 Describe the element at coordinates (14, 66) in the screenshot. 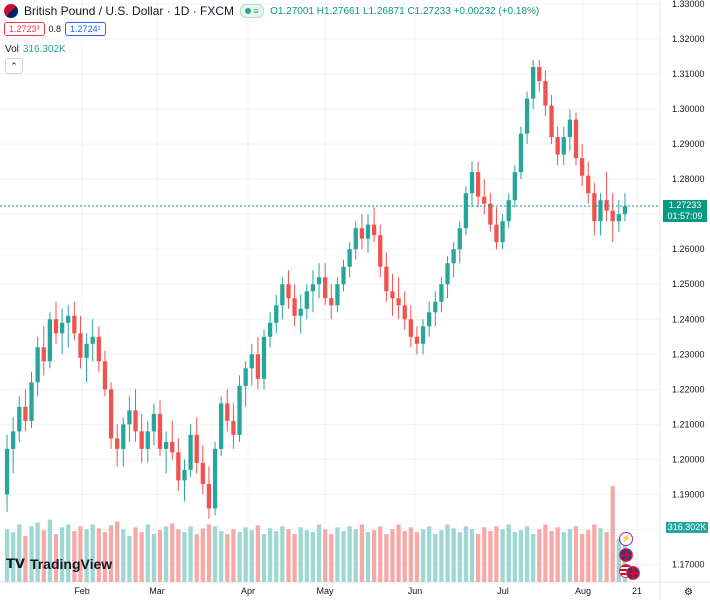

I see `chevron-up-icon: ⌃` at that location.